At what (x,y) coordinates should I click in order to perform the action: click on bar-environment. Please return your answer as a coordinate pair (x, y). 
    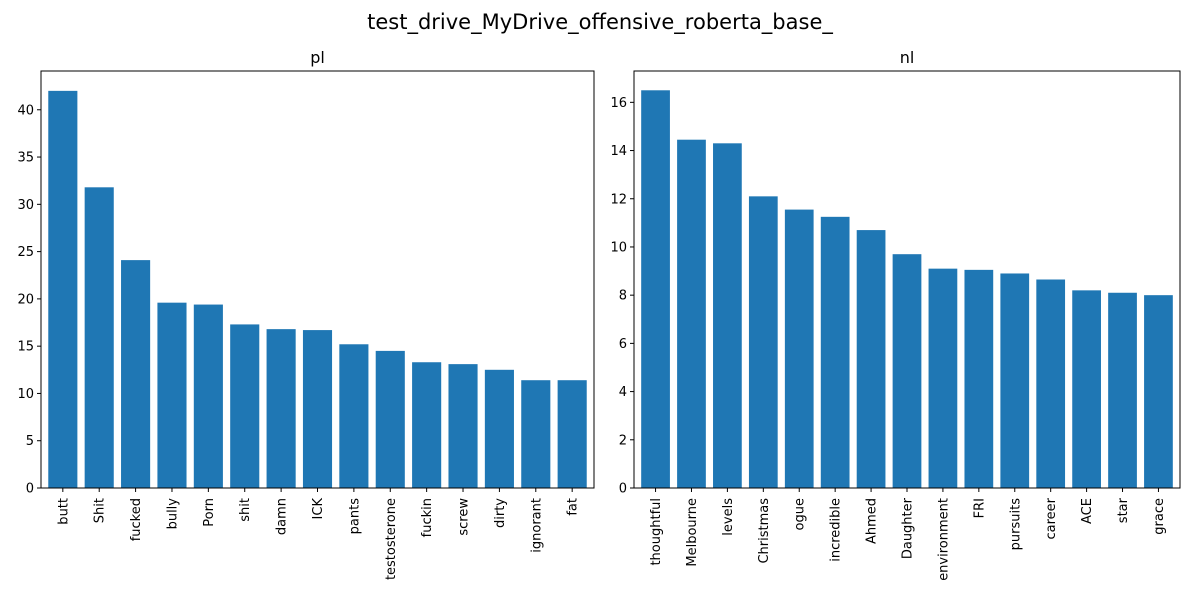
    Looking at the image, I should click on (943, 378).